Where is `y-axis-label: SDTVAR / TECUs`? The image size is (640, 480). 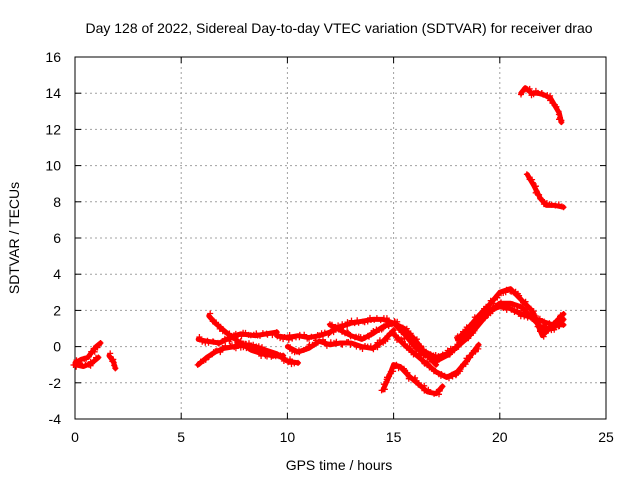
y-axis-label: SDTVAR / TECUs is located at coordinates (14, 238).